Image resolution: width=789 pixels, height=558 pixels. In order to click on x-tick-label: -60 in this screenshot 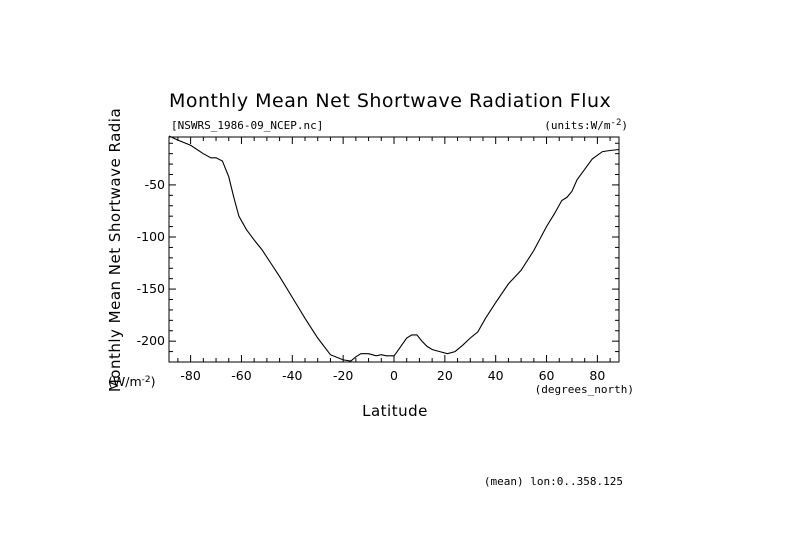, I will do `click(241, 375)`.